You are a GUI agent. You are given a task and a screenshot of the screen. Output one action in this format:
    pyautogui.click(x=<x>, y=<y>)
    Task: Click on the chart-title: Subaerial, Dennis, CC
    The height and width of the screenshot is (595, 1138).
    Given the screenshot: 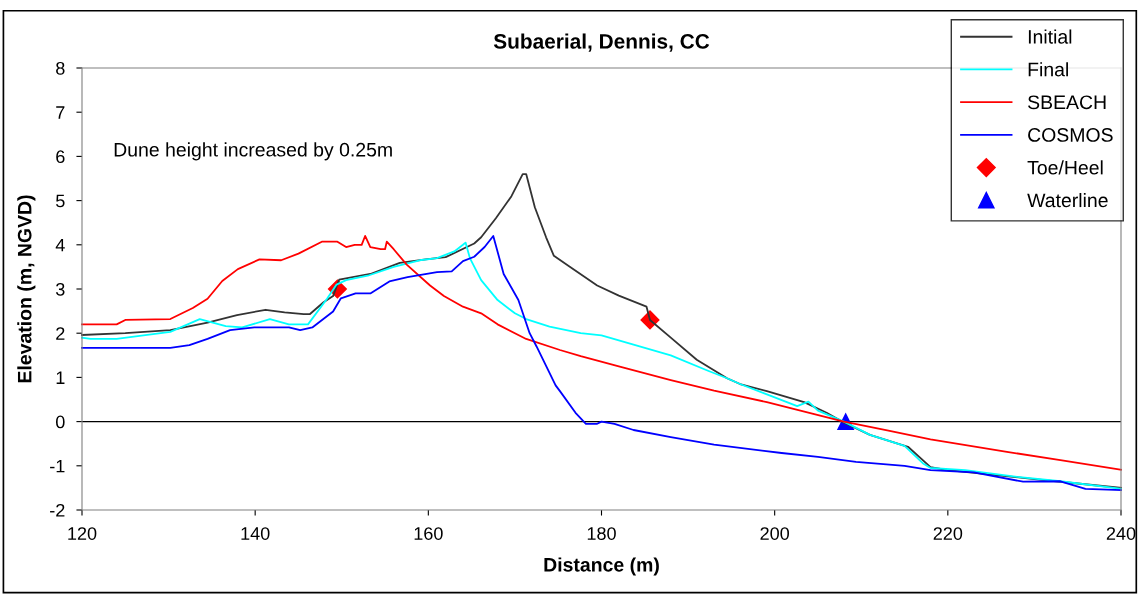 What is the action you would take?
    pyautogui.click(x=601, y=42)
    